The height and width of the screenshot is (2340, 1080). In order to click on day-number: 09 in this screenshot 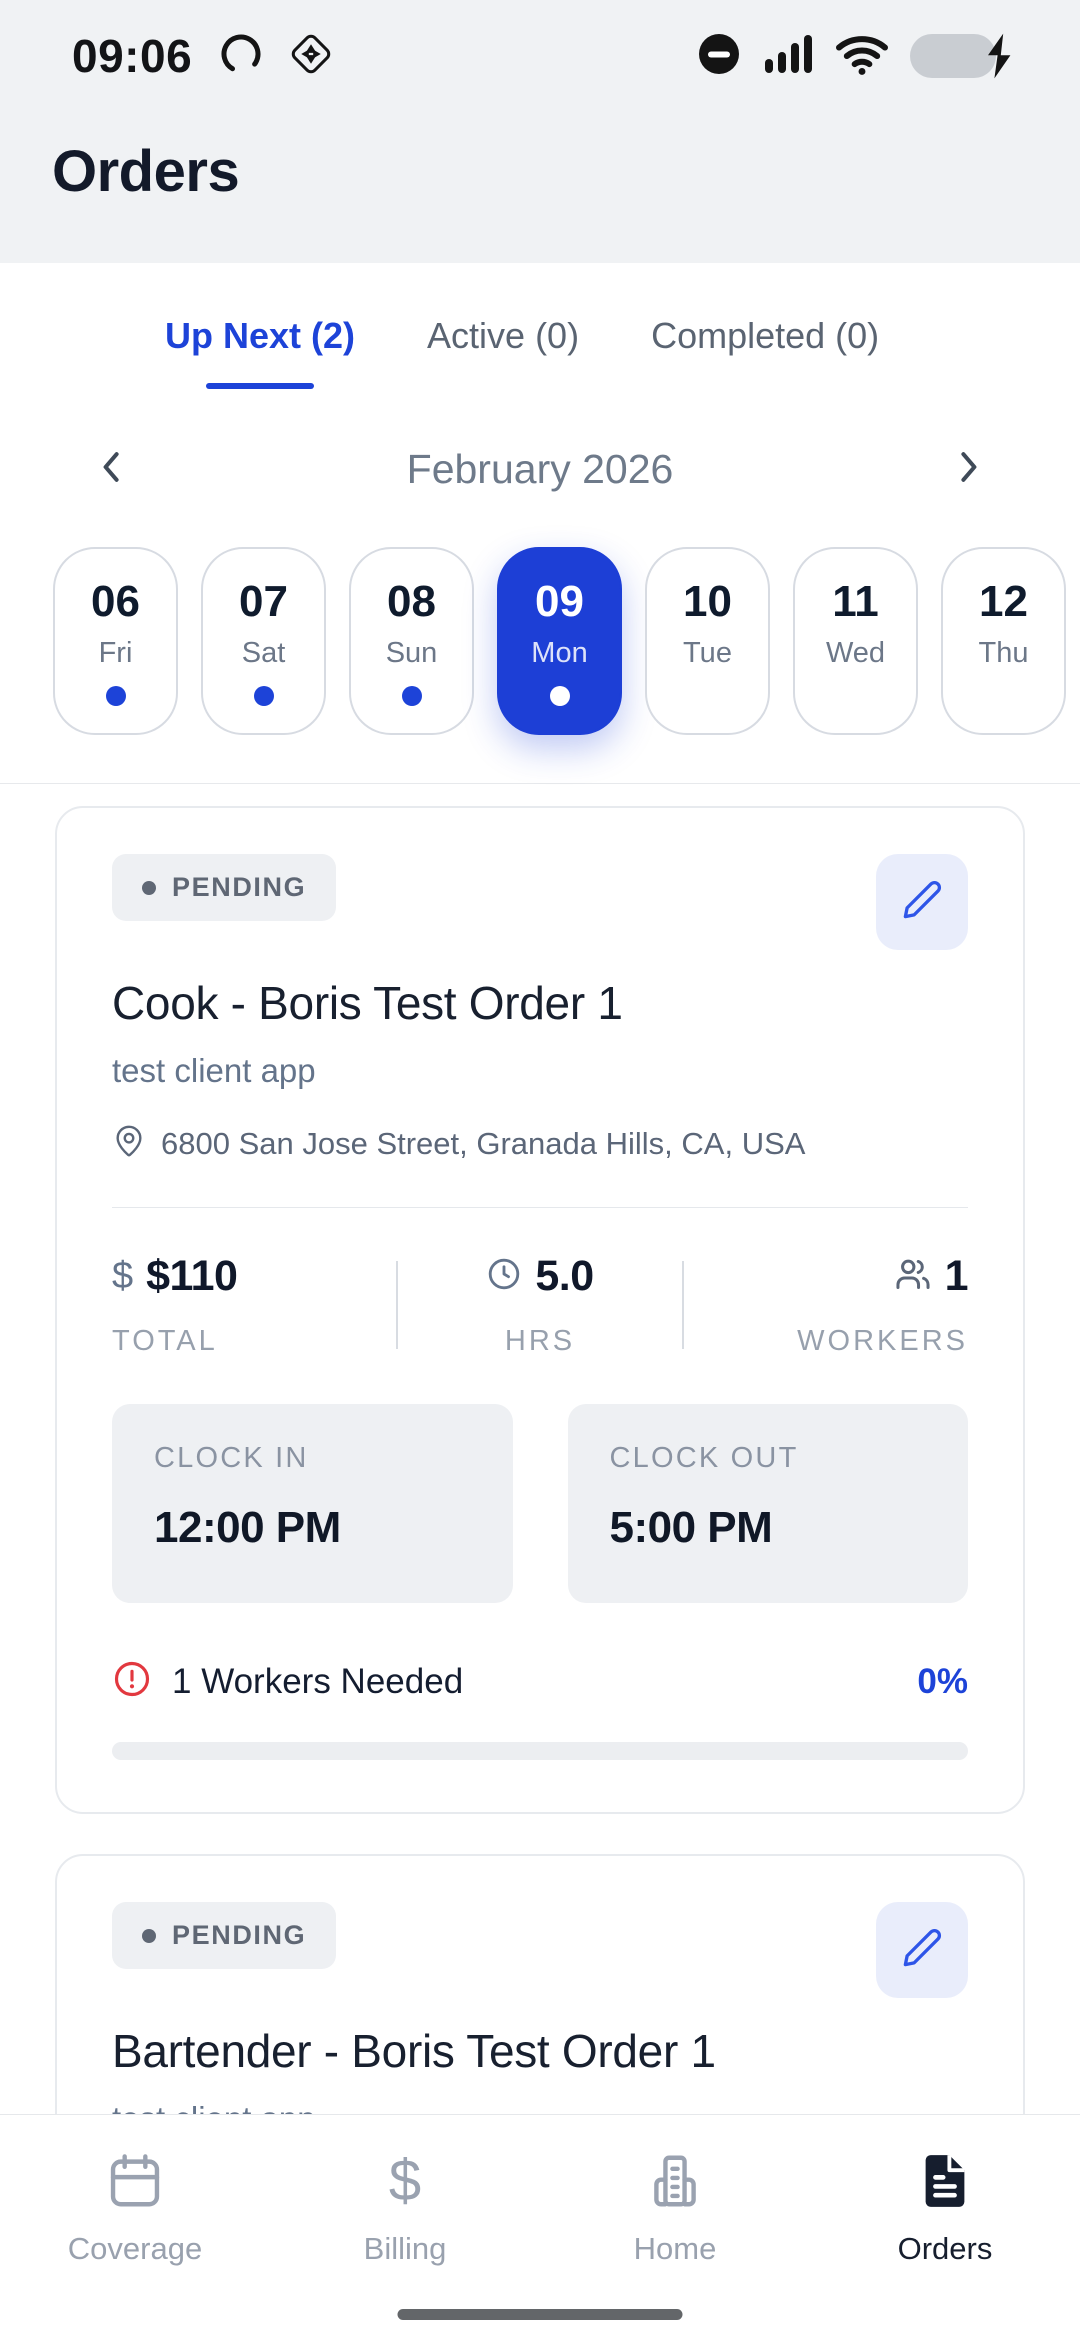, I will do `click(559, 601)`.